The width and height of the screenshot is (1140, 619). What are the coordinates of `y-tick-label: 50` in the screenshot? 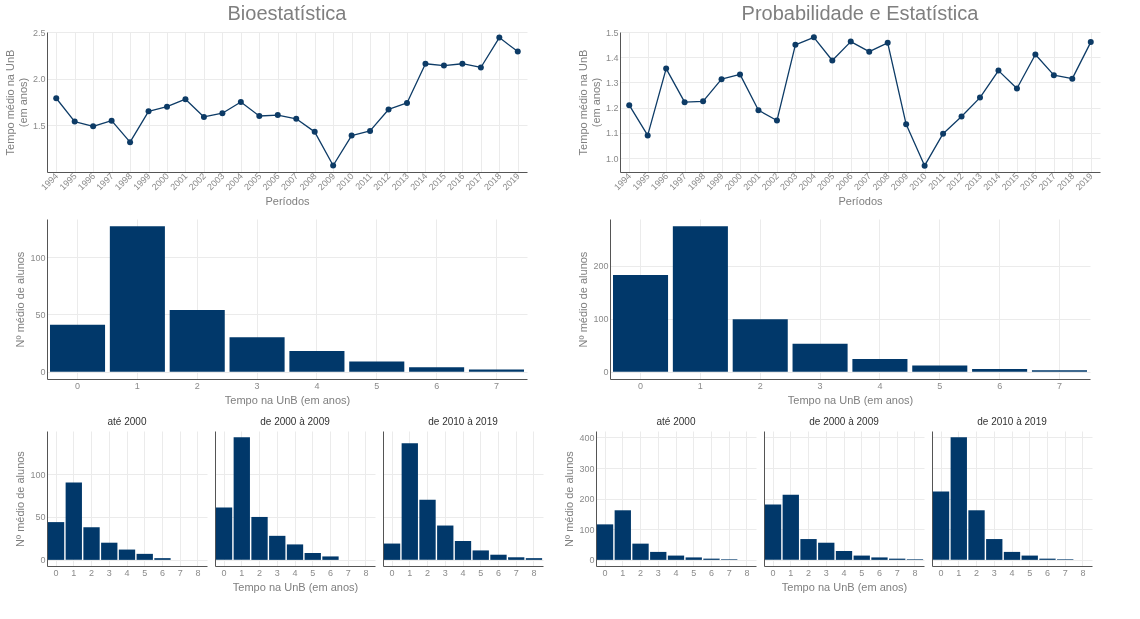 It's located at (40, 517).